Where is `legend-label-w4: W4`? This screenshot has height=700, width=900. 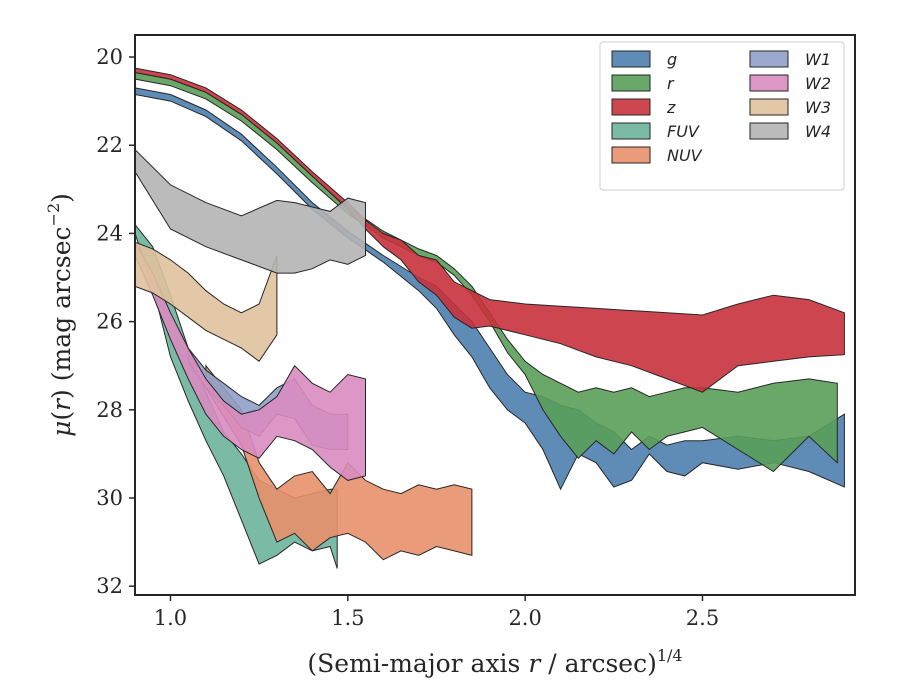 legend-label-w4: W4 is located at coordinates (818, 131).